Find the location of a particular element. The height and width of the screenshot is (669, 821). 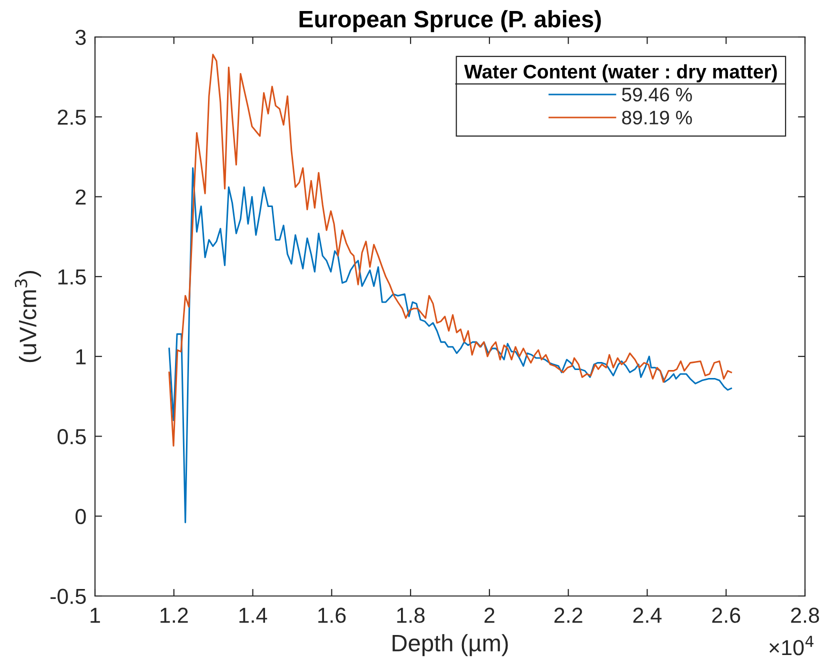

y-tick-label: -0.5 is located at coordinates (68, 596).